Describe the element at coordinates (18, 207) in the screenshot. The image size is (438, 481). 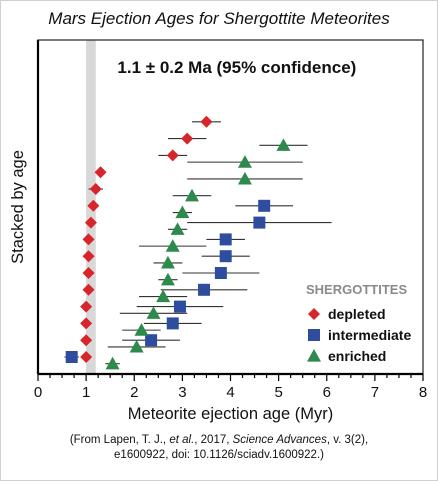
I see `y-axis-label: Stacked by age` at that location.